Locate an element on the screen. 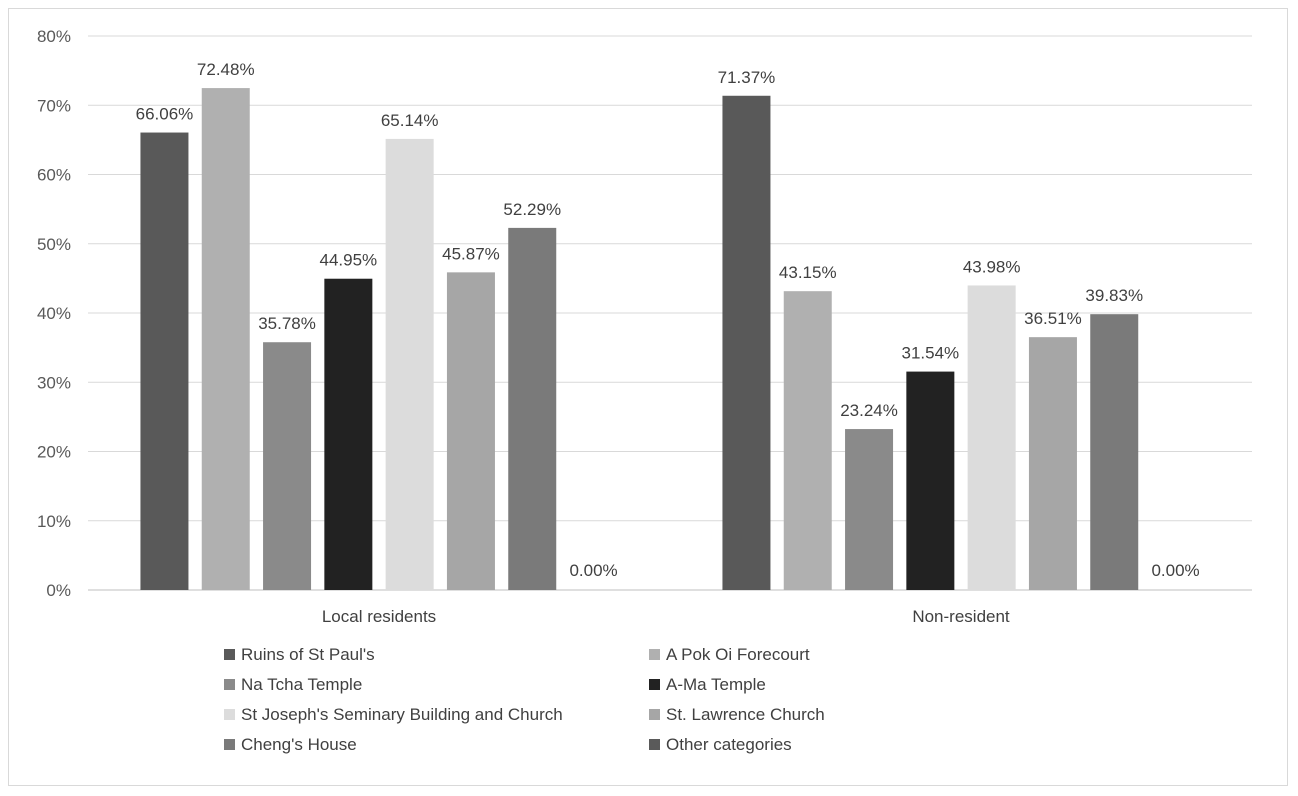 This screenshot has height=796, width=1298. bar-na-tcha-temple-local-residents is located at coordinates (287, 466).